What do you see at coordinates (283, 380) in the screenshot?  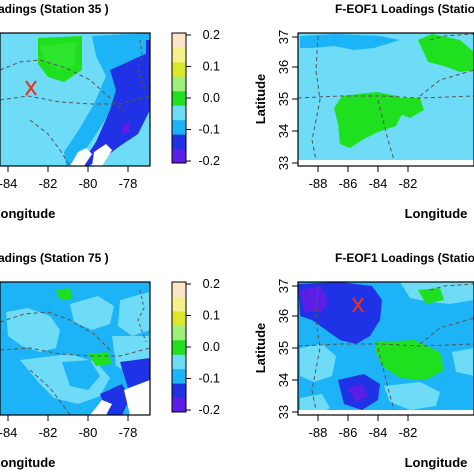 I see `y-tick-label: 34` at bounding box center [283, 380].